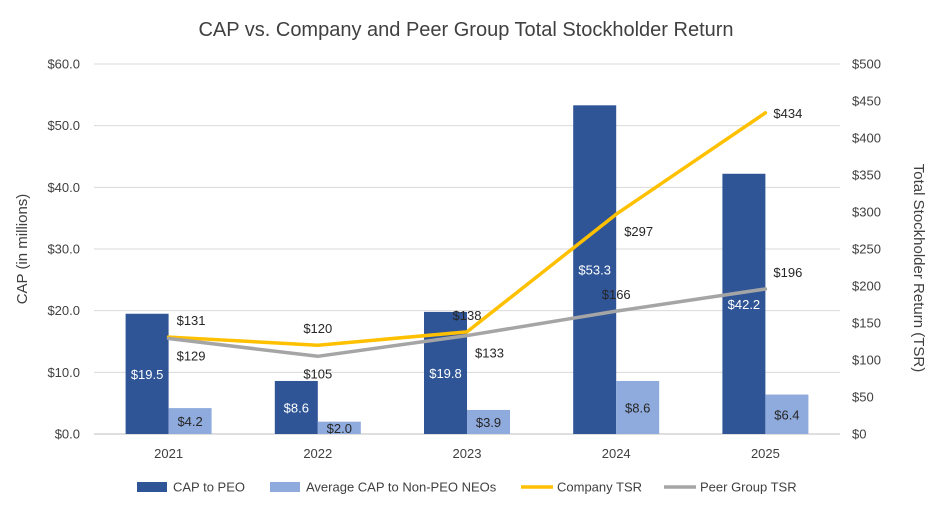 This screenshot has width=932, height=510. What do you see at coordinates (63, 372) in the screenshot?
I see `y-tick-label-left: $10.0` at bounding box center [63, 372].